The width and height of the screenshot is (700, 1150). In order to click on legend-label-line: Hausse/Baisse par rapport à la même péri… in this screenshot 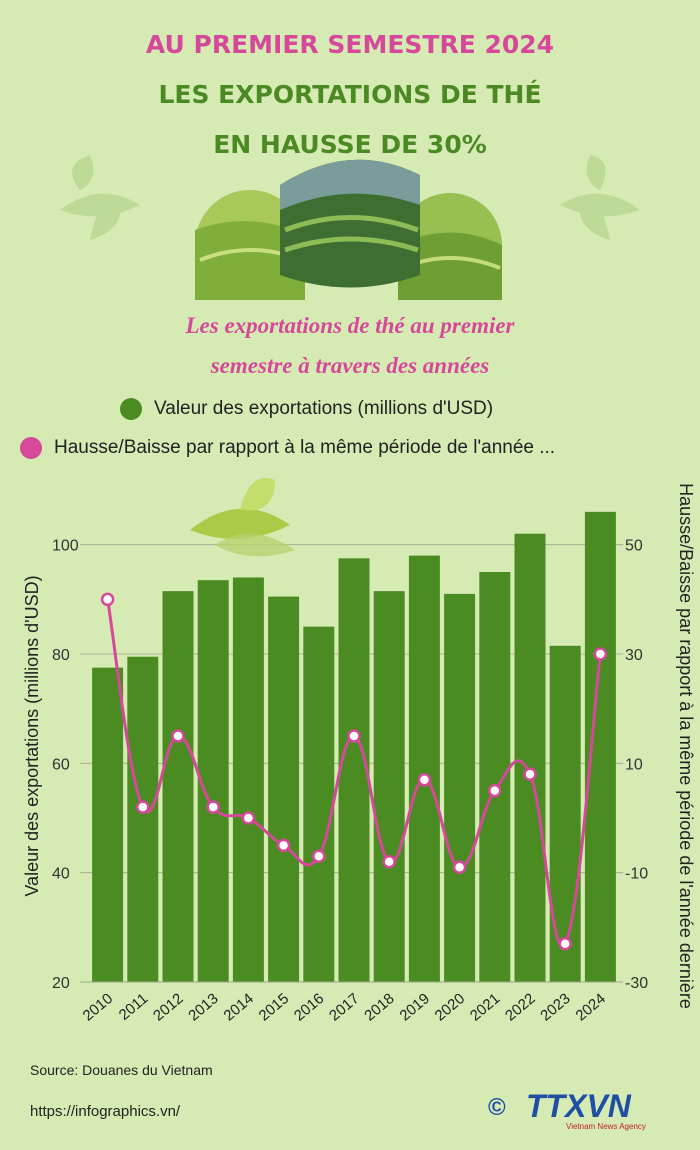, I will do `click(305, 447)`.